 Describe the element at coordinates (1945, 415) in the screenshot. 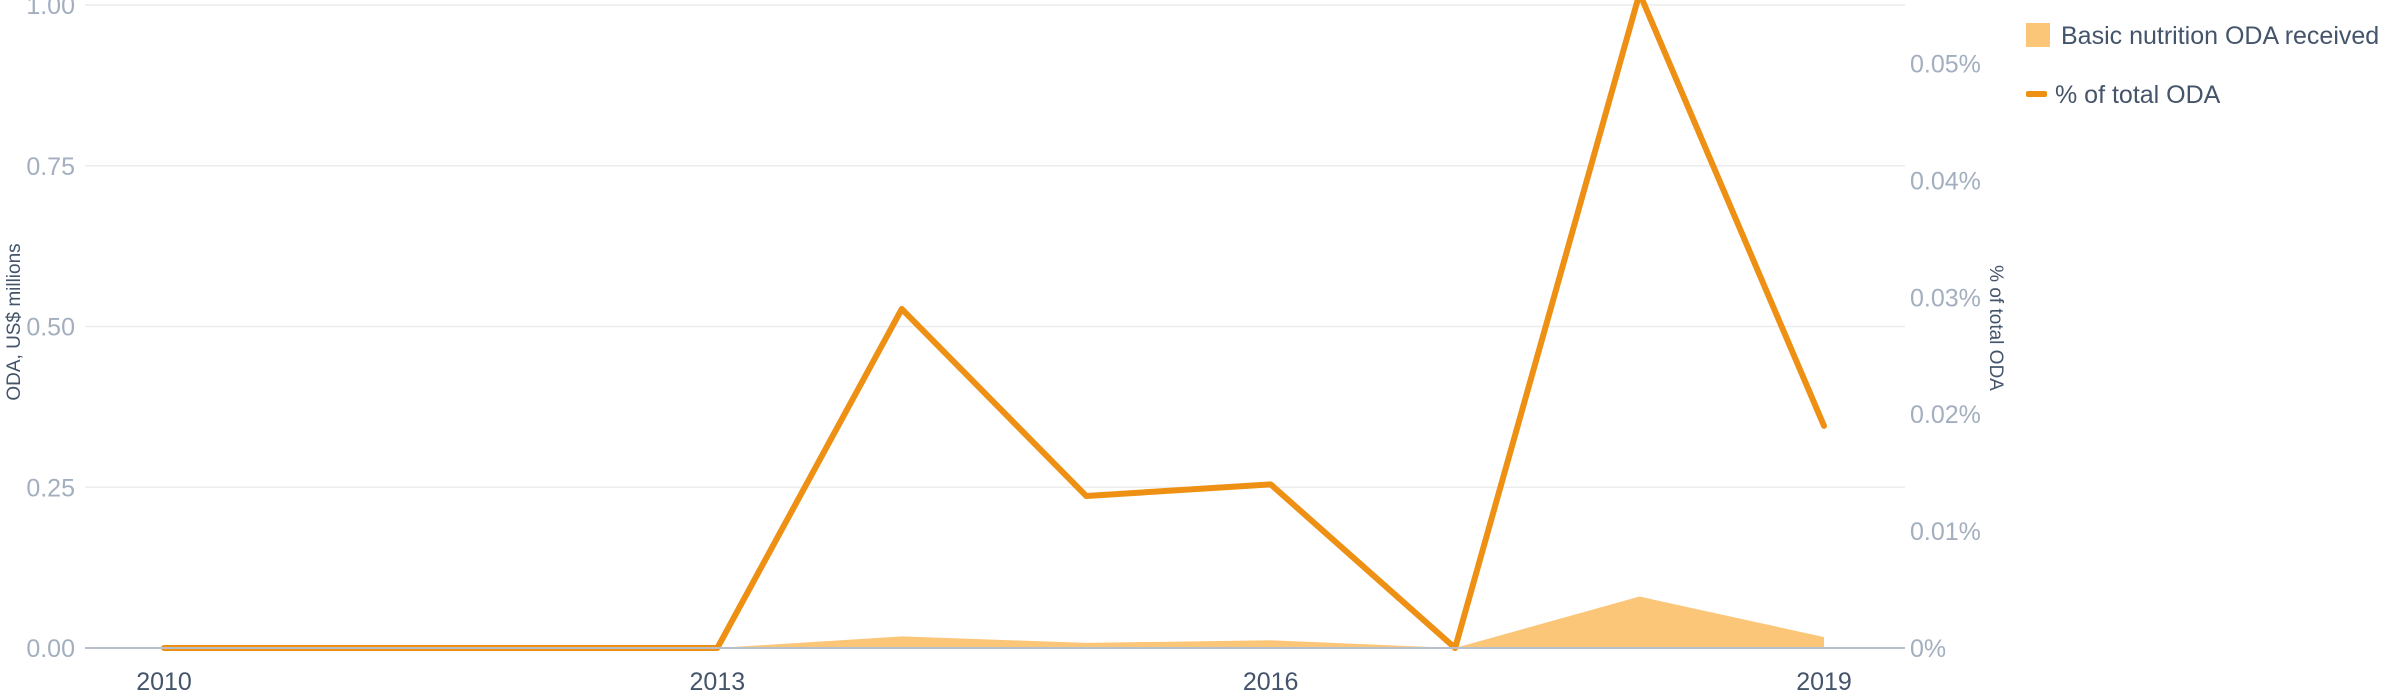

I see `y-right-tick-label: 0.02%` at that location.